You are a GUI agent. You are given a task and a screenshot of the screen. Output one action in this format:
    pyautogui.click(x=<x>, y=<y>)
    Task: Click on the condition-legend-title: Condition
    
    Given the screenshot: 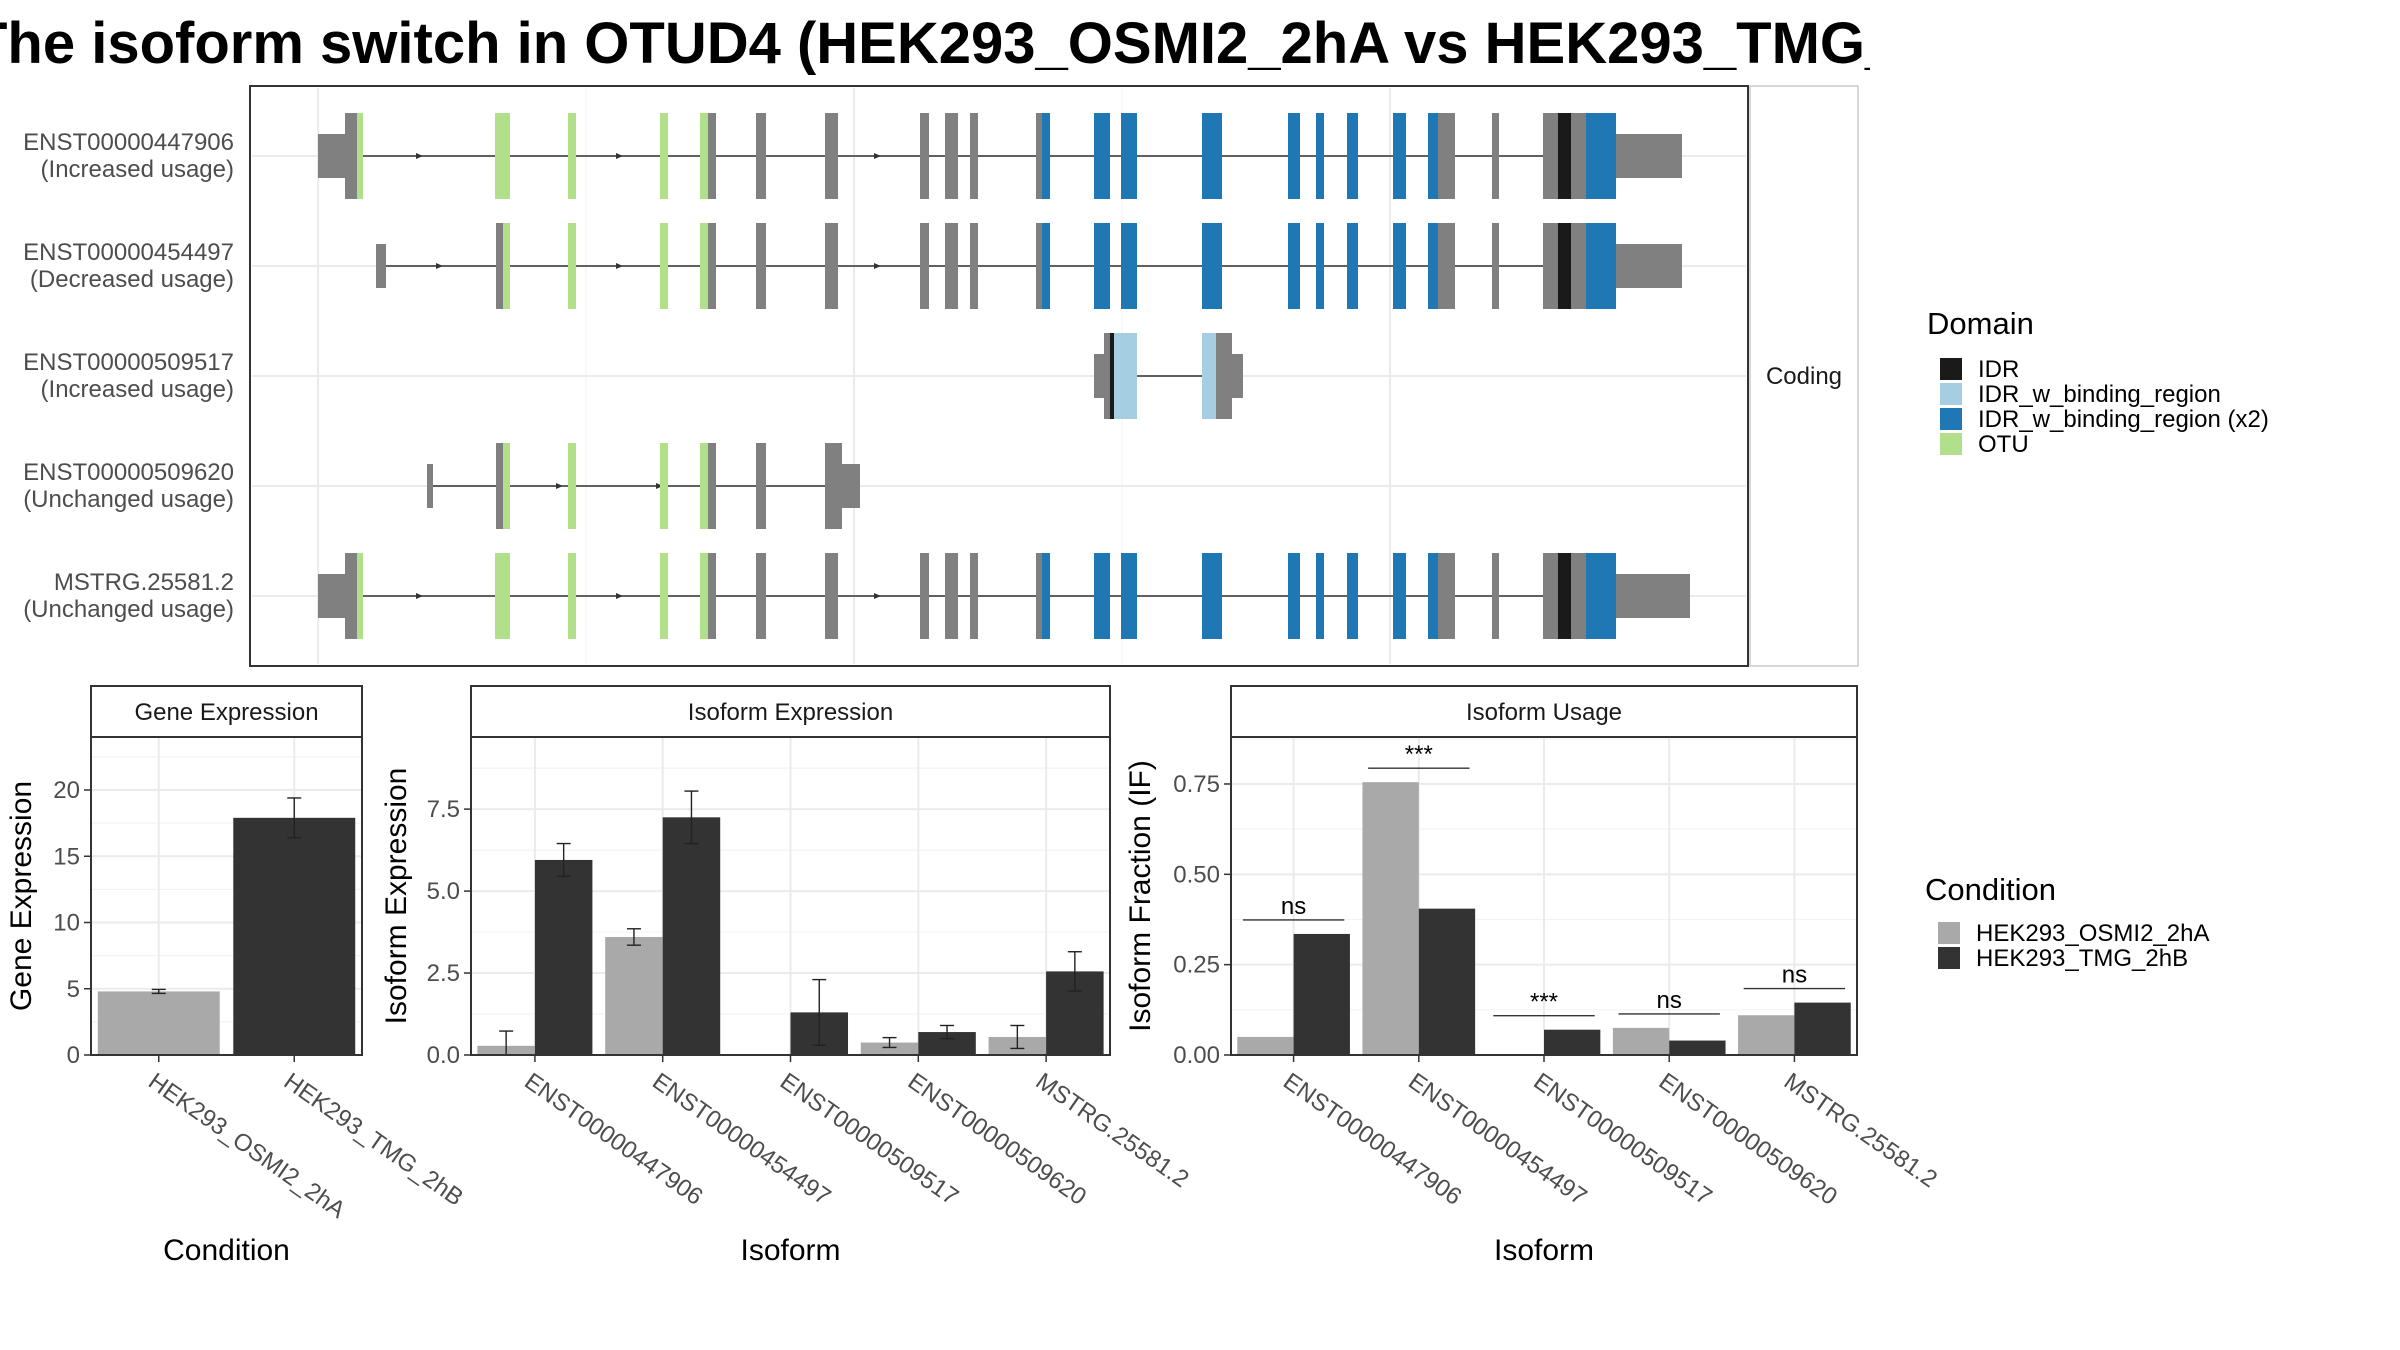 What is the action you would take?
    pyautogui.click(x=1990, y=889)
    